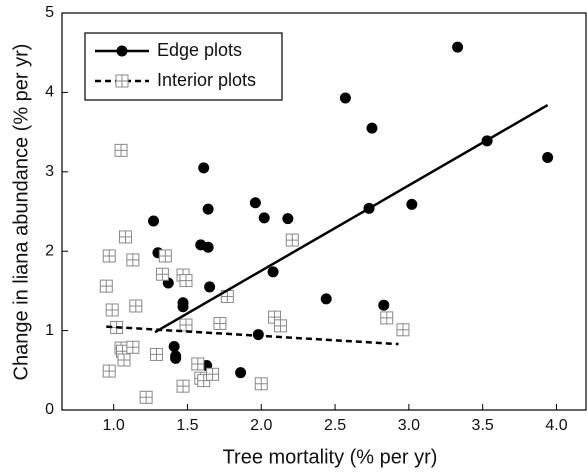 This screenshot has height=472, width=588. What do you see at coordinates (49, 92) in the screenshot?
I see `y-tick-label: 4` at bounding box center [49, 92].